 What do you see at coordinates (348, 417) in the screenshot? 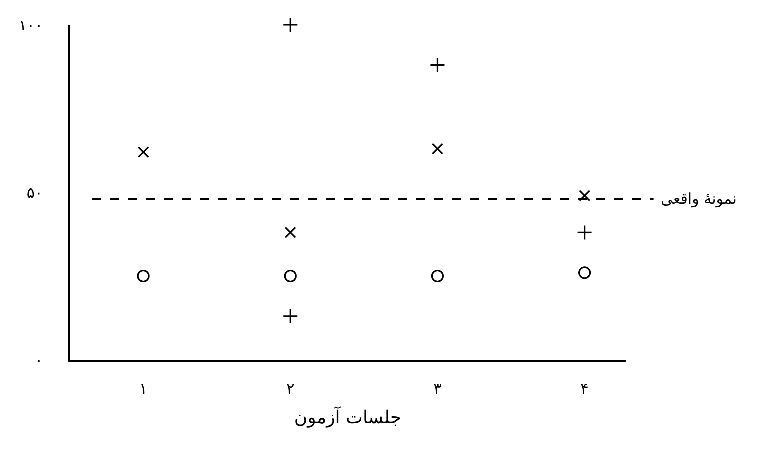
I see `x-axis-title: جلسات آزمون` at bounding box center [348, 417].